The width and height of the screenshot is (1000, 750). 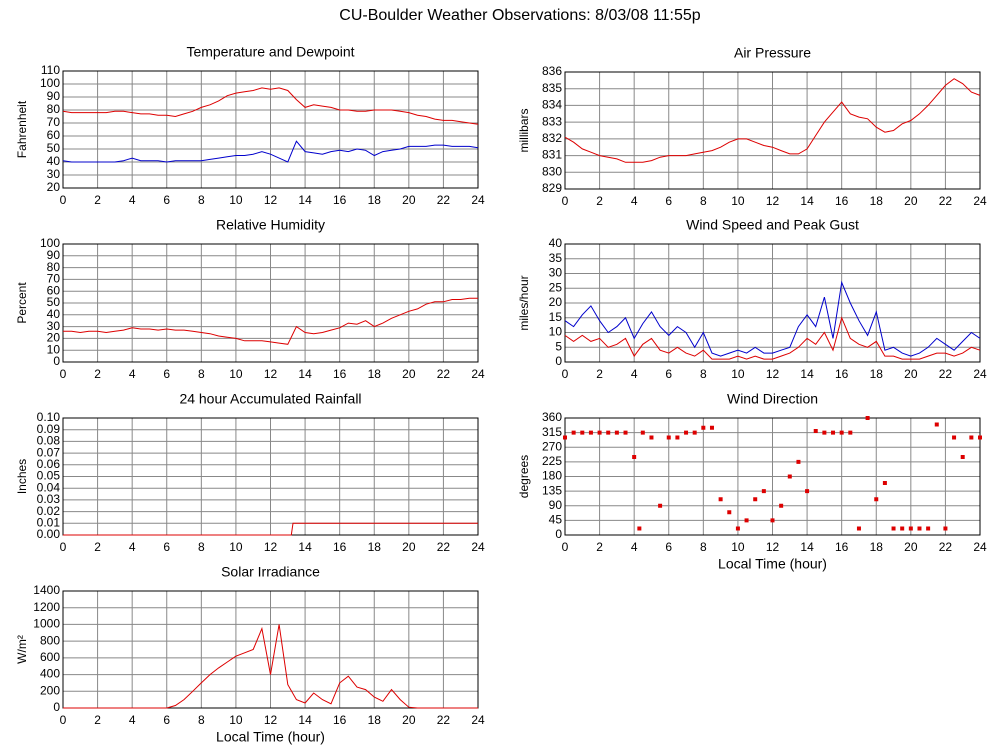 What do you see at coordinates (49, 452) in the screenshot?
I see `y-tick-label: 0.07` at bounding box center [49, 452].